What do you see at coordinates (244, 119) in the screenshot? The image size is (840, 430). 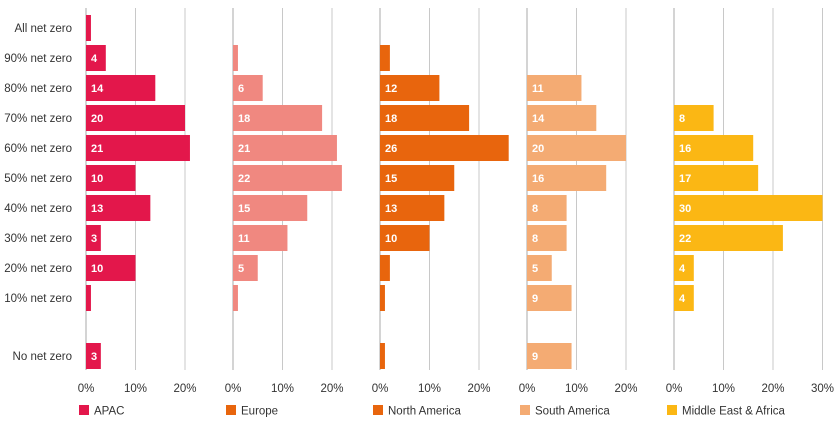 I see `data-label-europe-70-net-zero: 18` at bounding box center [244, 119].